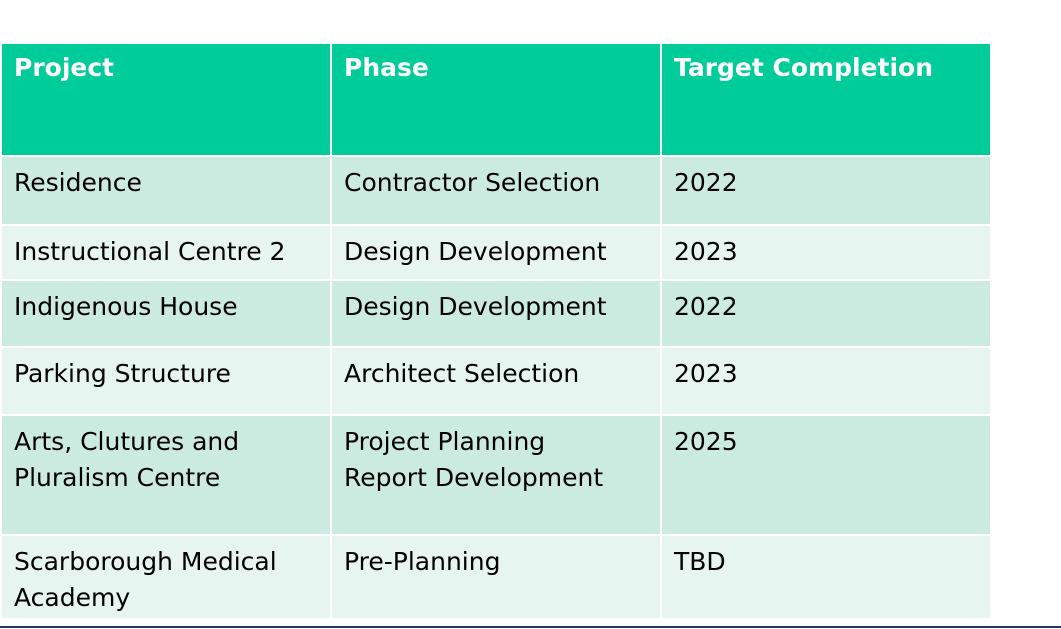 The height and width of the screenshot is (629, 1061). I want to click on table-cell: Parking Structure, so click(166, 381).